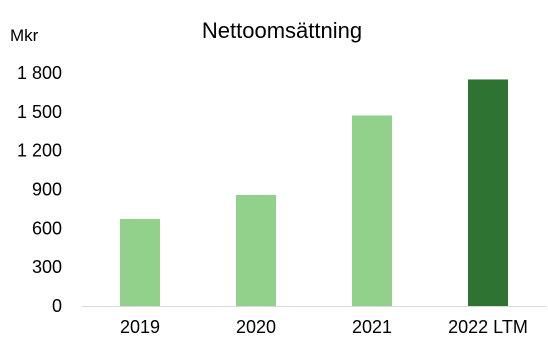 This screenshot has width=548, height=340. I want to click on x-axis-ticks: 2019 2020 2021 2022 LTM, so click(324, 327).